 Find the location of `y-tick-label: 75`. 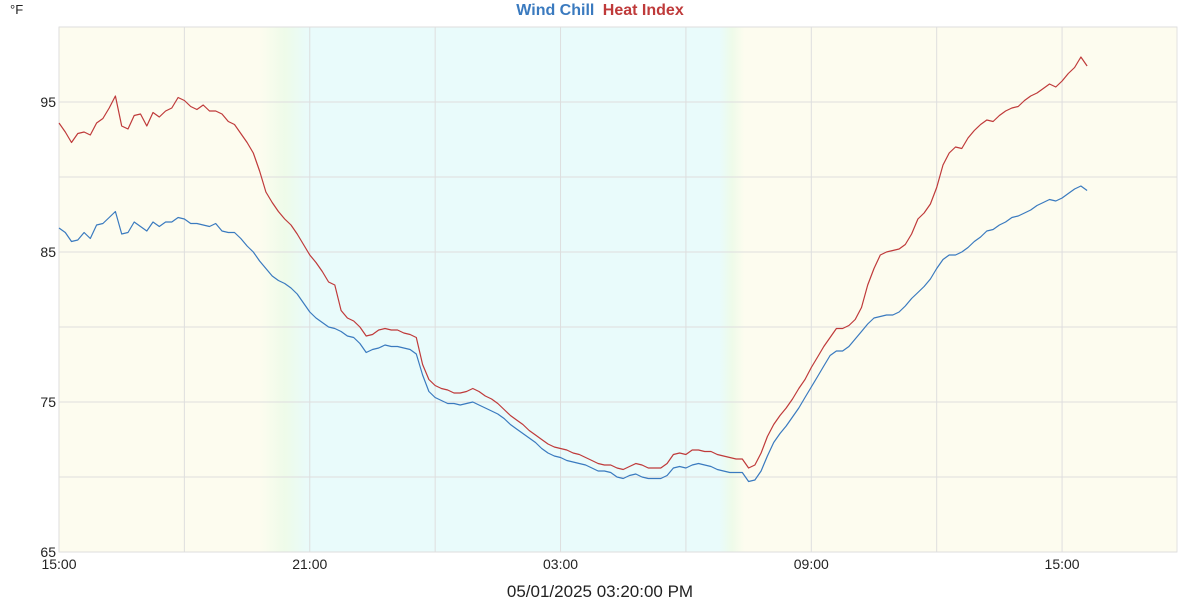

y-tick-label: 75 is located at coordinates (48, 402).